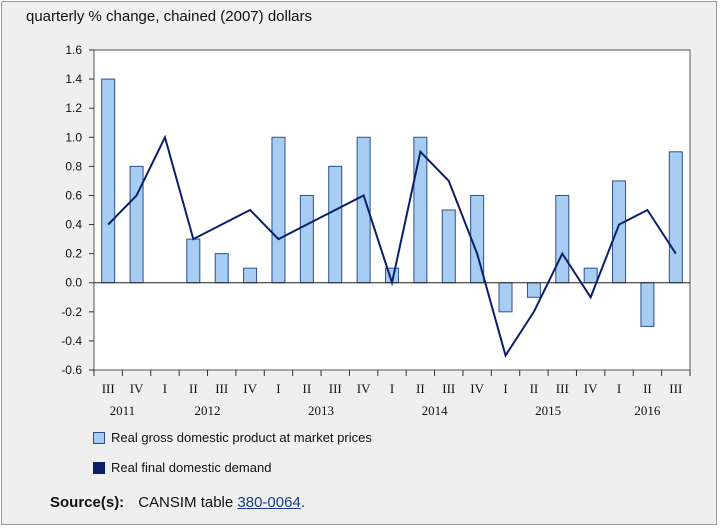 The width and height of the screenshot is (720, 528). What do you see at coordinates (191, 467) in the screenshot?
I see `legend-label-demand: Real final domestic demand` at bounding box center [191, 467].